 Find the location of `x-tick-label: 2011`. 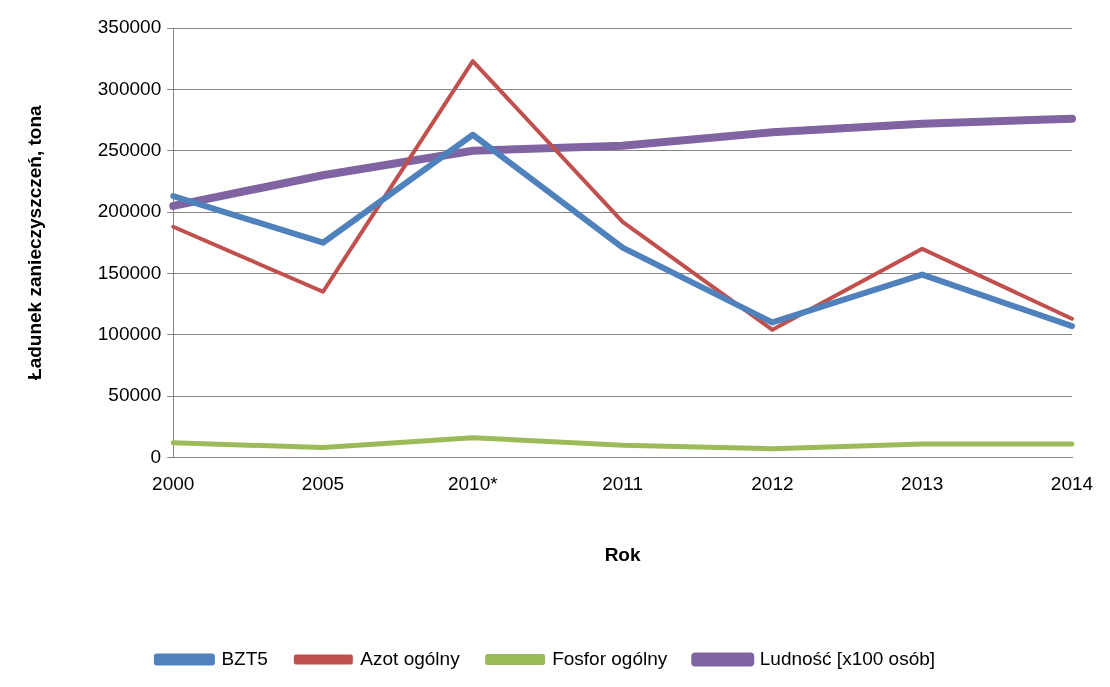

x-tick-label: 2011 is located at coordinates (623, 484).